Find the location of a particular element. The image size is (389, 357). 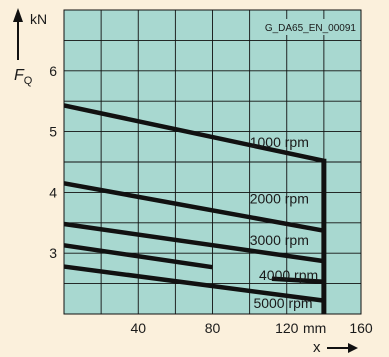

y-unit-label: kN is located at coordinates (38, 19).